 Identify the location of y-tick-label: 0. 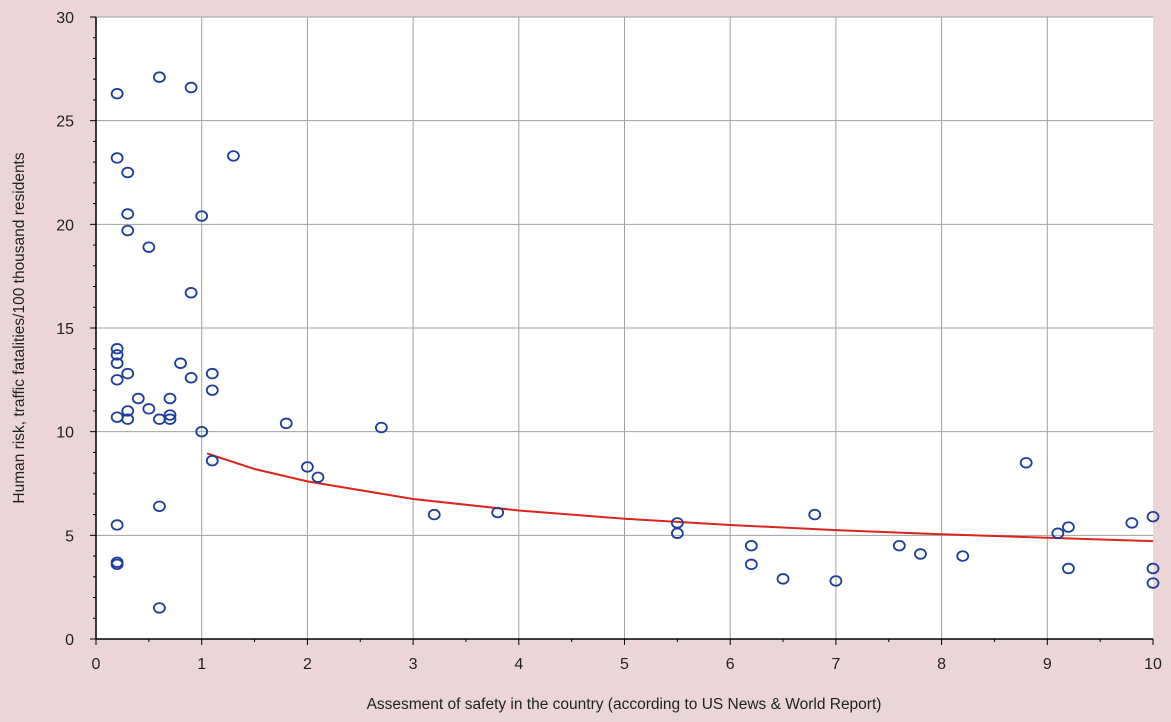
(69, 640).